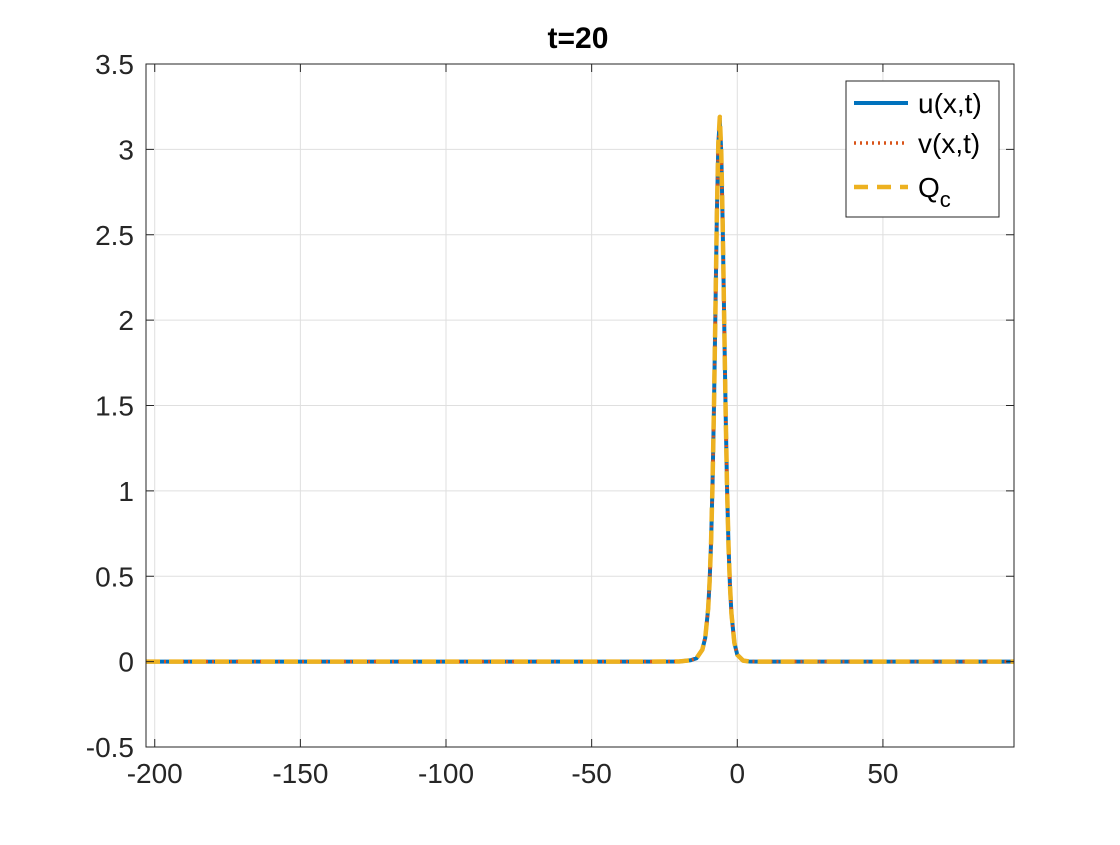  What do you see at coordinates (114, 406) in the screenshot?
I see `y-tick-label: 1.5` at bounding box center [114, 406].